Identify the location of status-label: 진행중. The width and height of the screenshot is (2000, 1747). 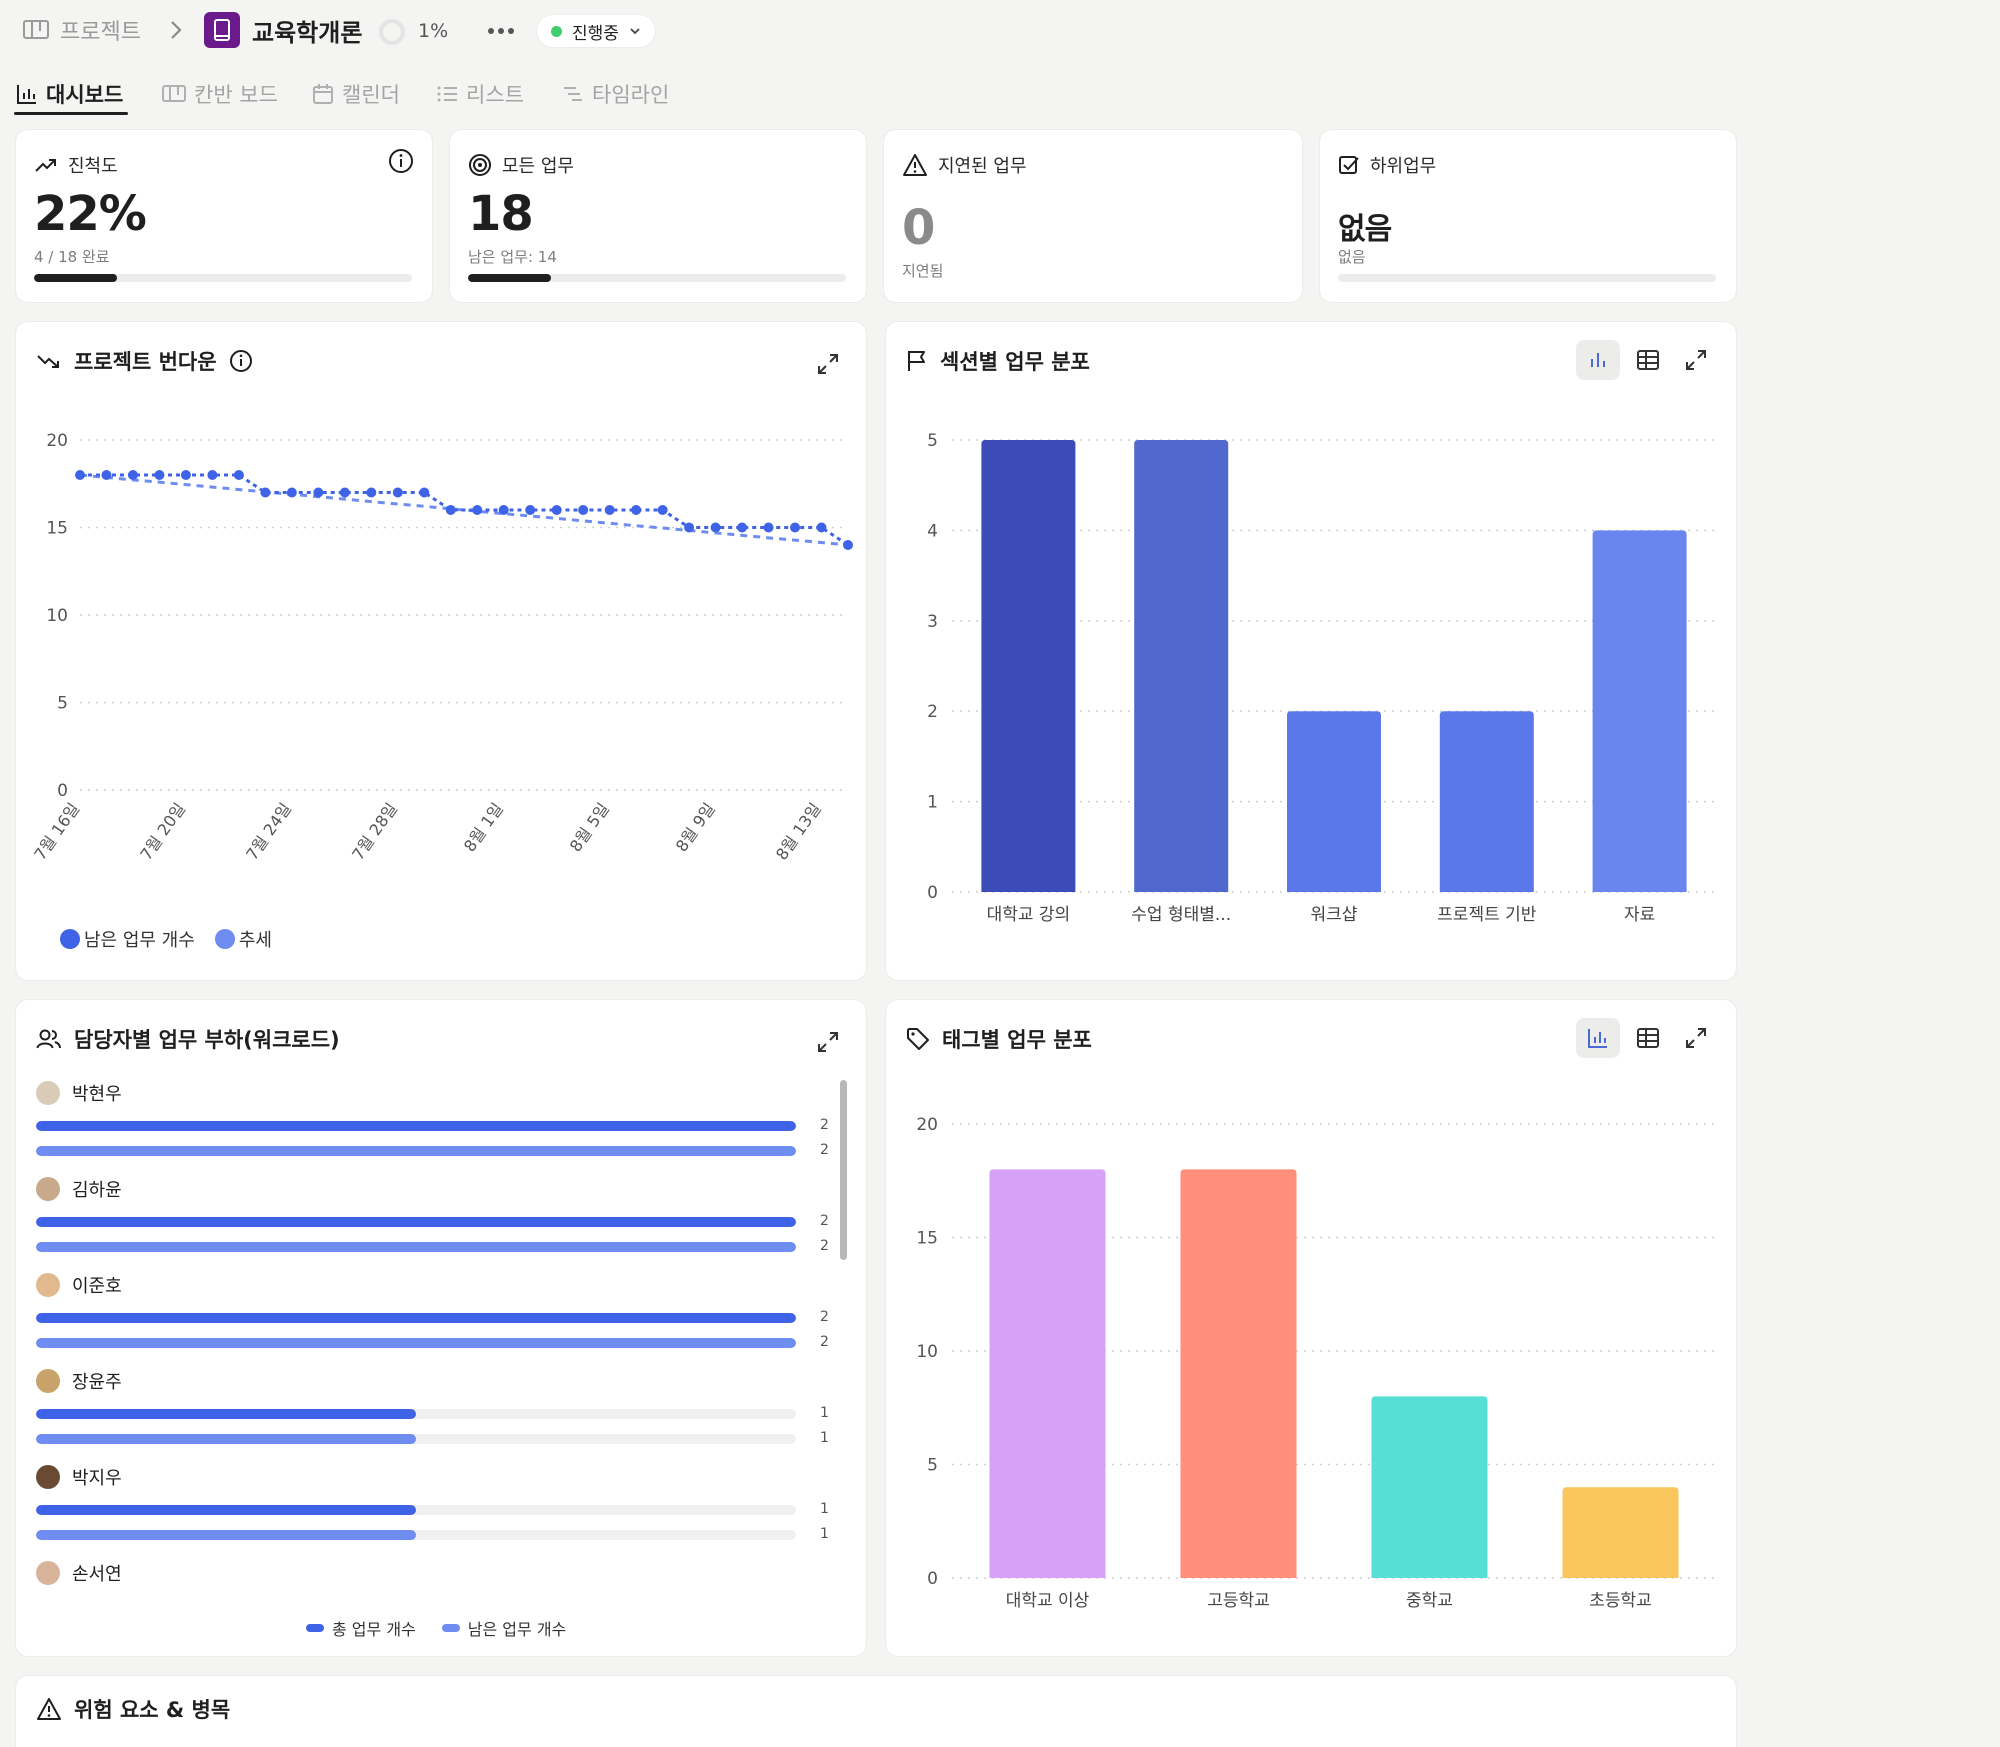
(595, 33).